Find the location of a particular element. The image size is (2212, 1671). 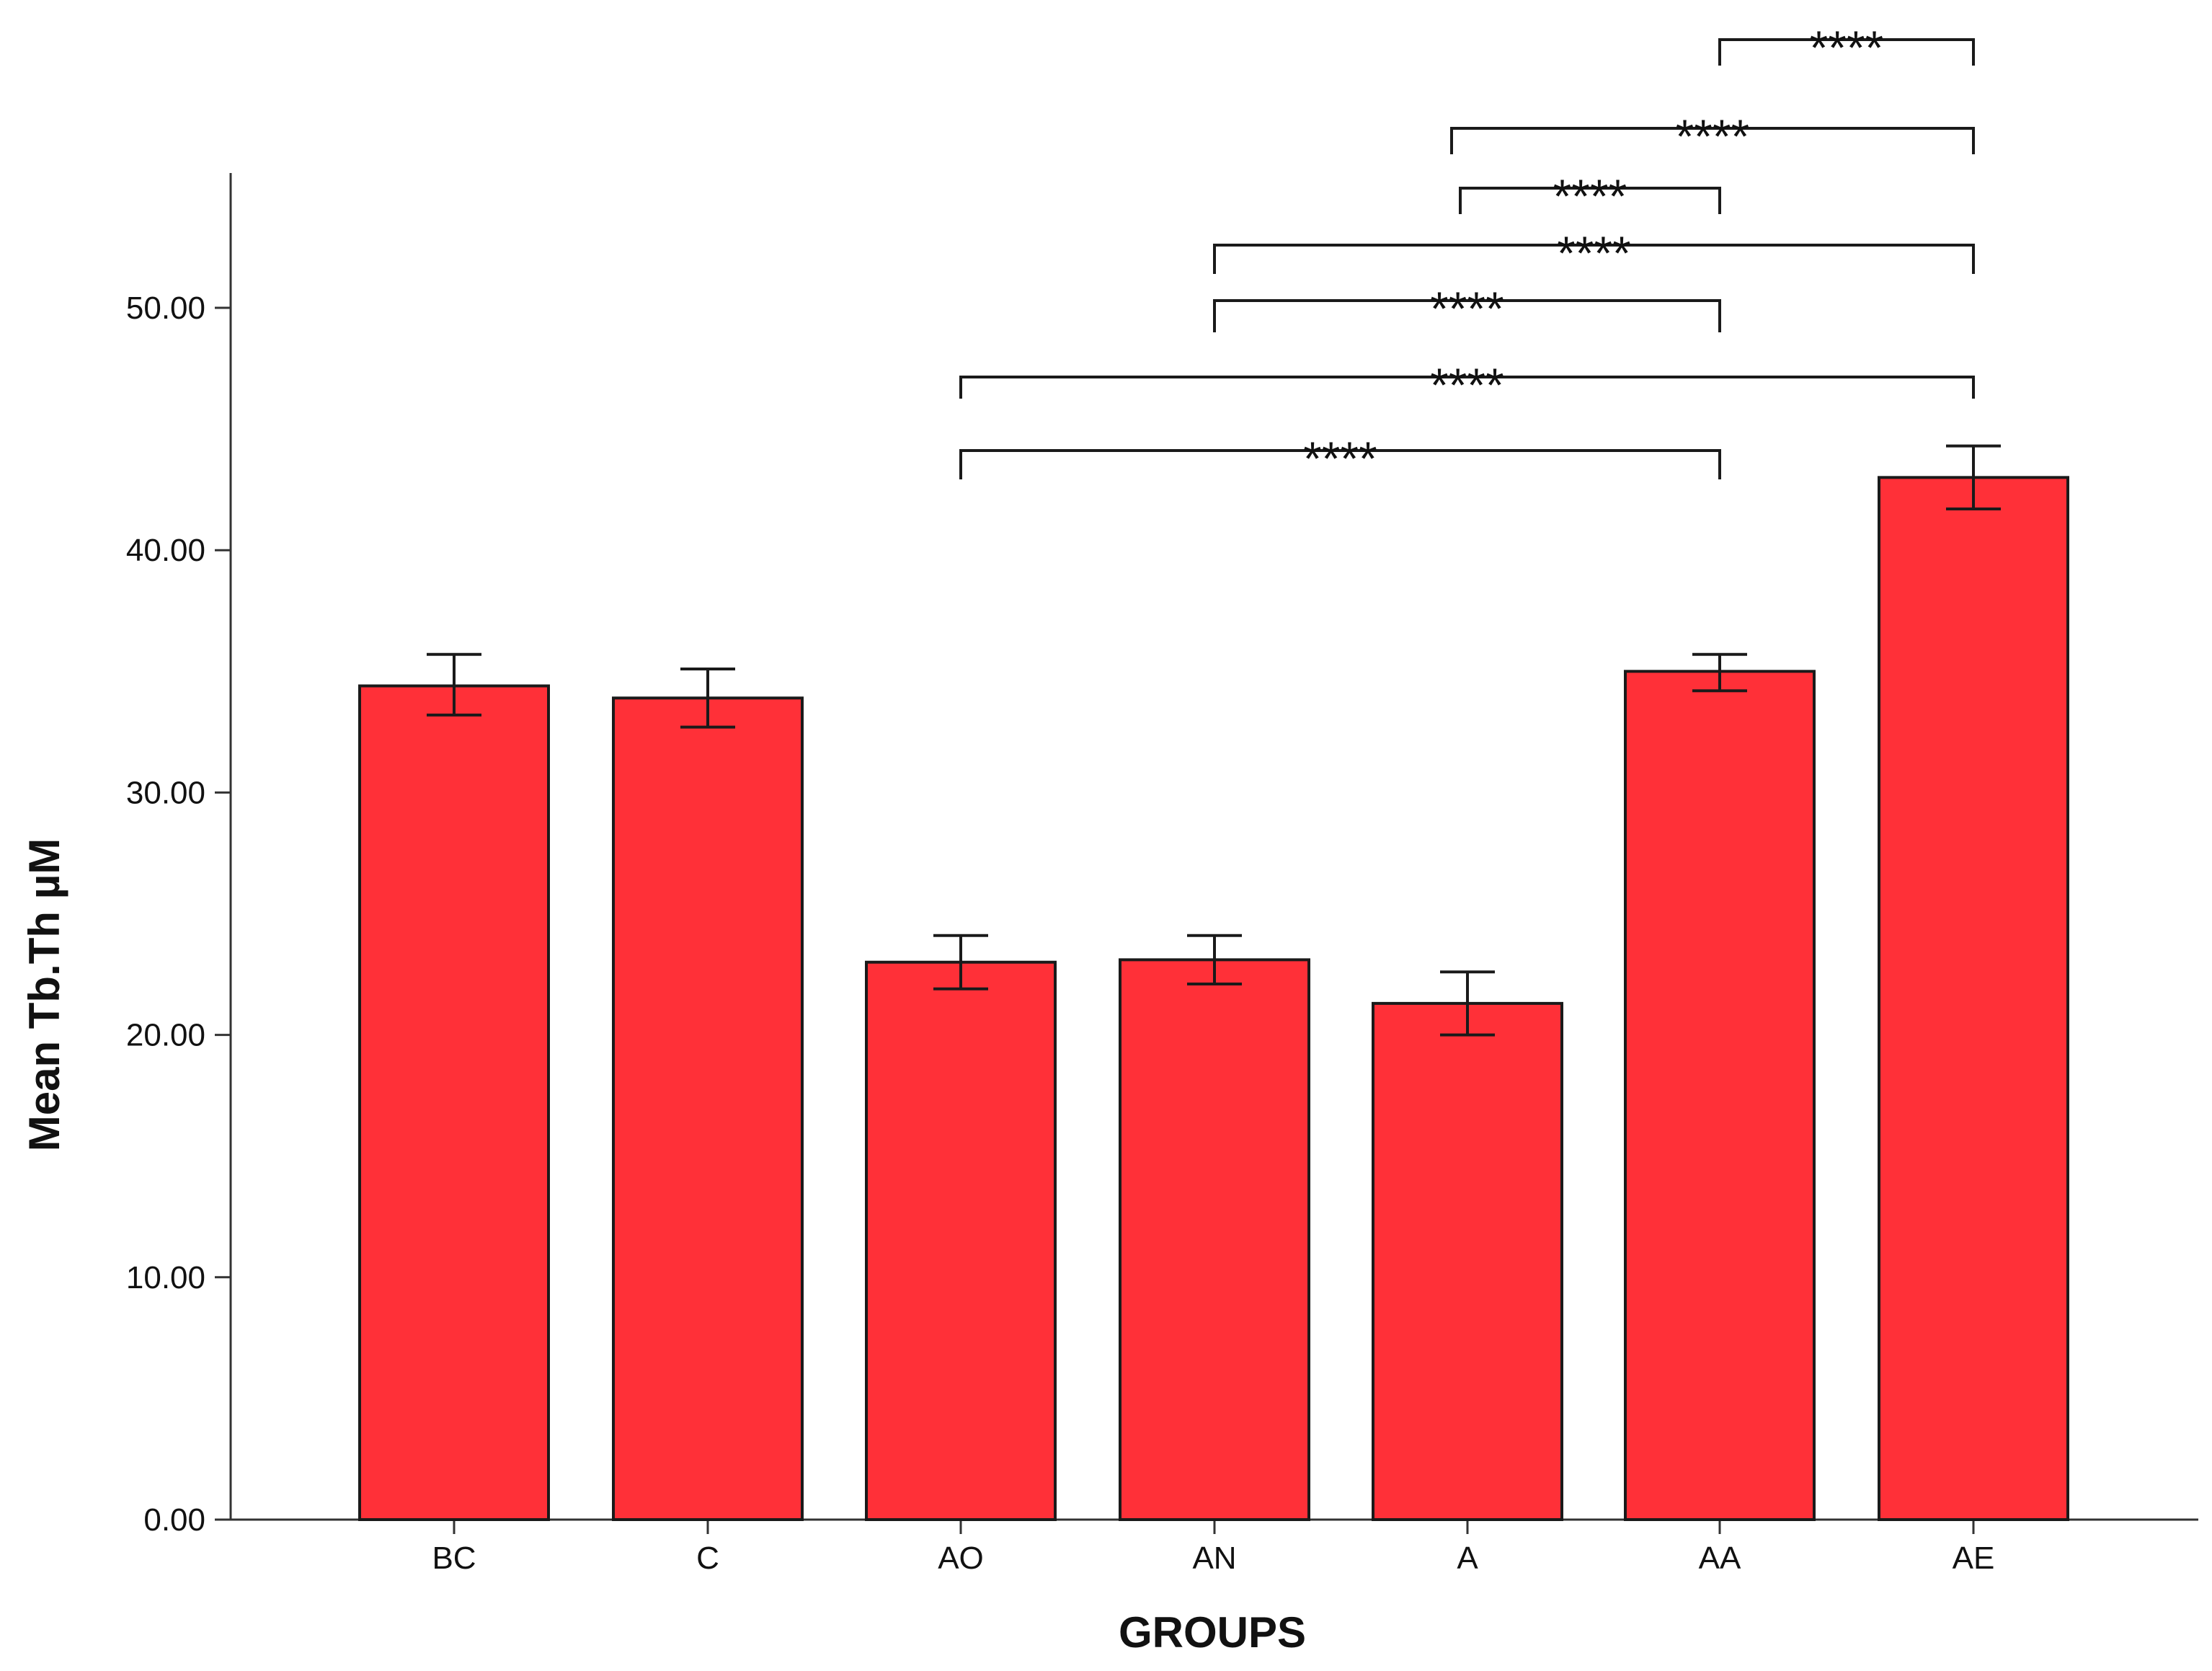

significance-bracket-ao-aa: **** is located at coordinates (1340, 458).